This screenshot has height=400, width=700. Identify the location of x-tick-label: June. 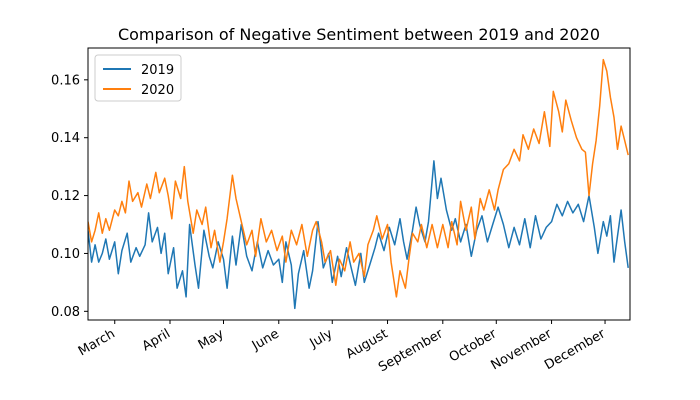
(265, 340).